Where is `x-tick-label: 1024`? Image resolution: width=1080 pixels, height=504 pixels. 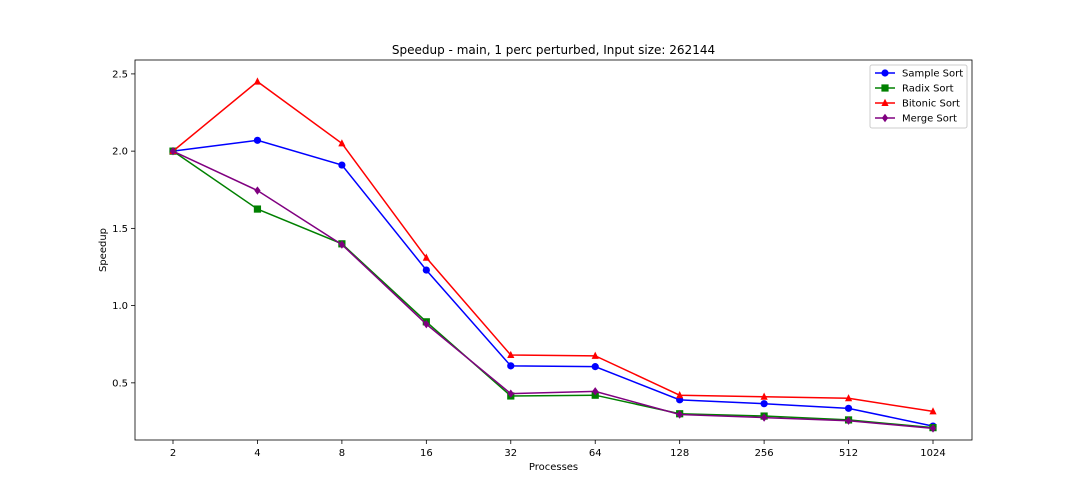
x-tick-label: 1024 is located at coordinates (932, 453).